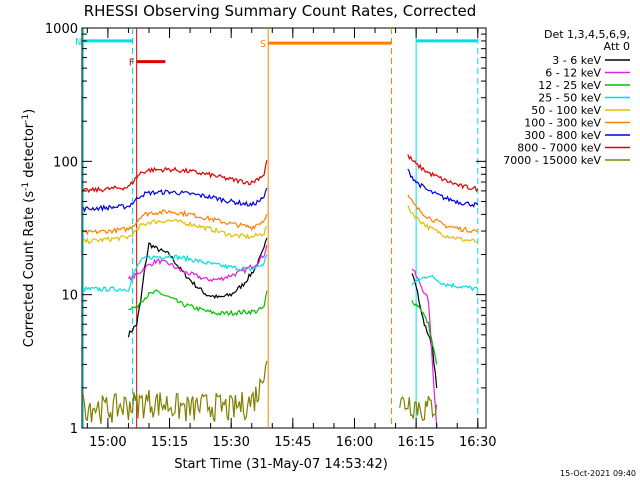 This screenshot has width=640, height=480. What do you see at coordinates (576, 60) in the screenshot?
I see `legend-label: 3 - 6 keV` at bounding box center [576, 60].